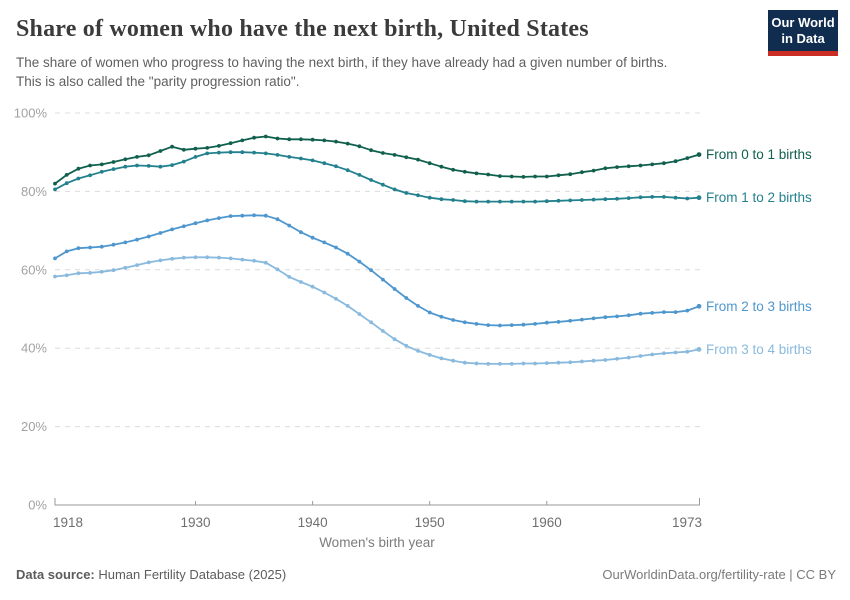  Describe the element at coordinates (803, 38) in the screenshot. I see `logo-line-2: in Data` at that location.